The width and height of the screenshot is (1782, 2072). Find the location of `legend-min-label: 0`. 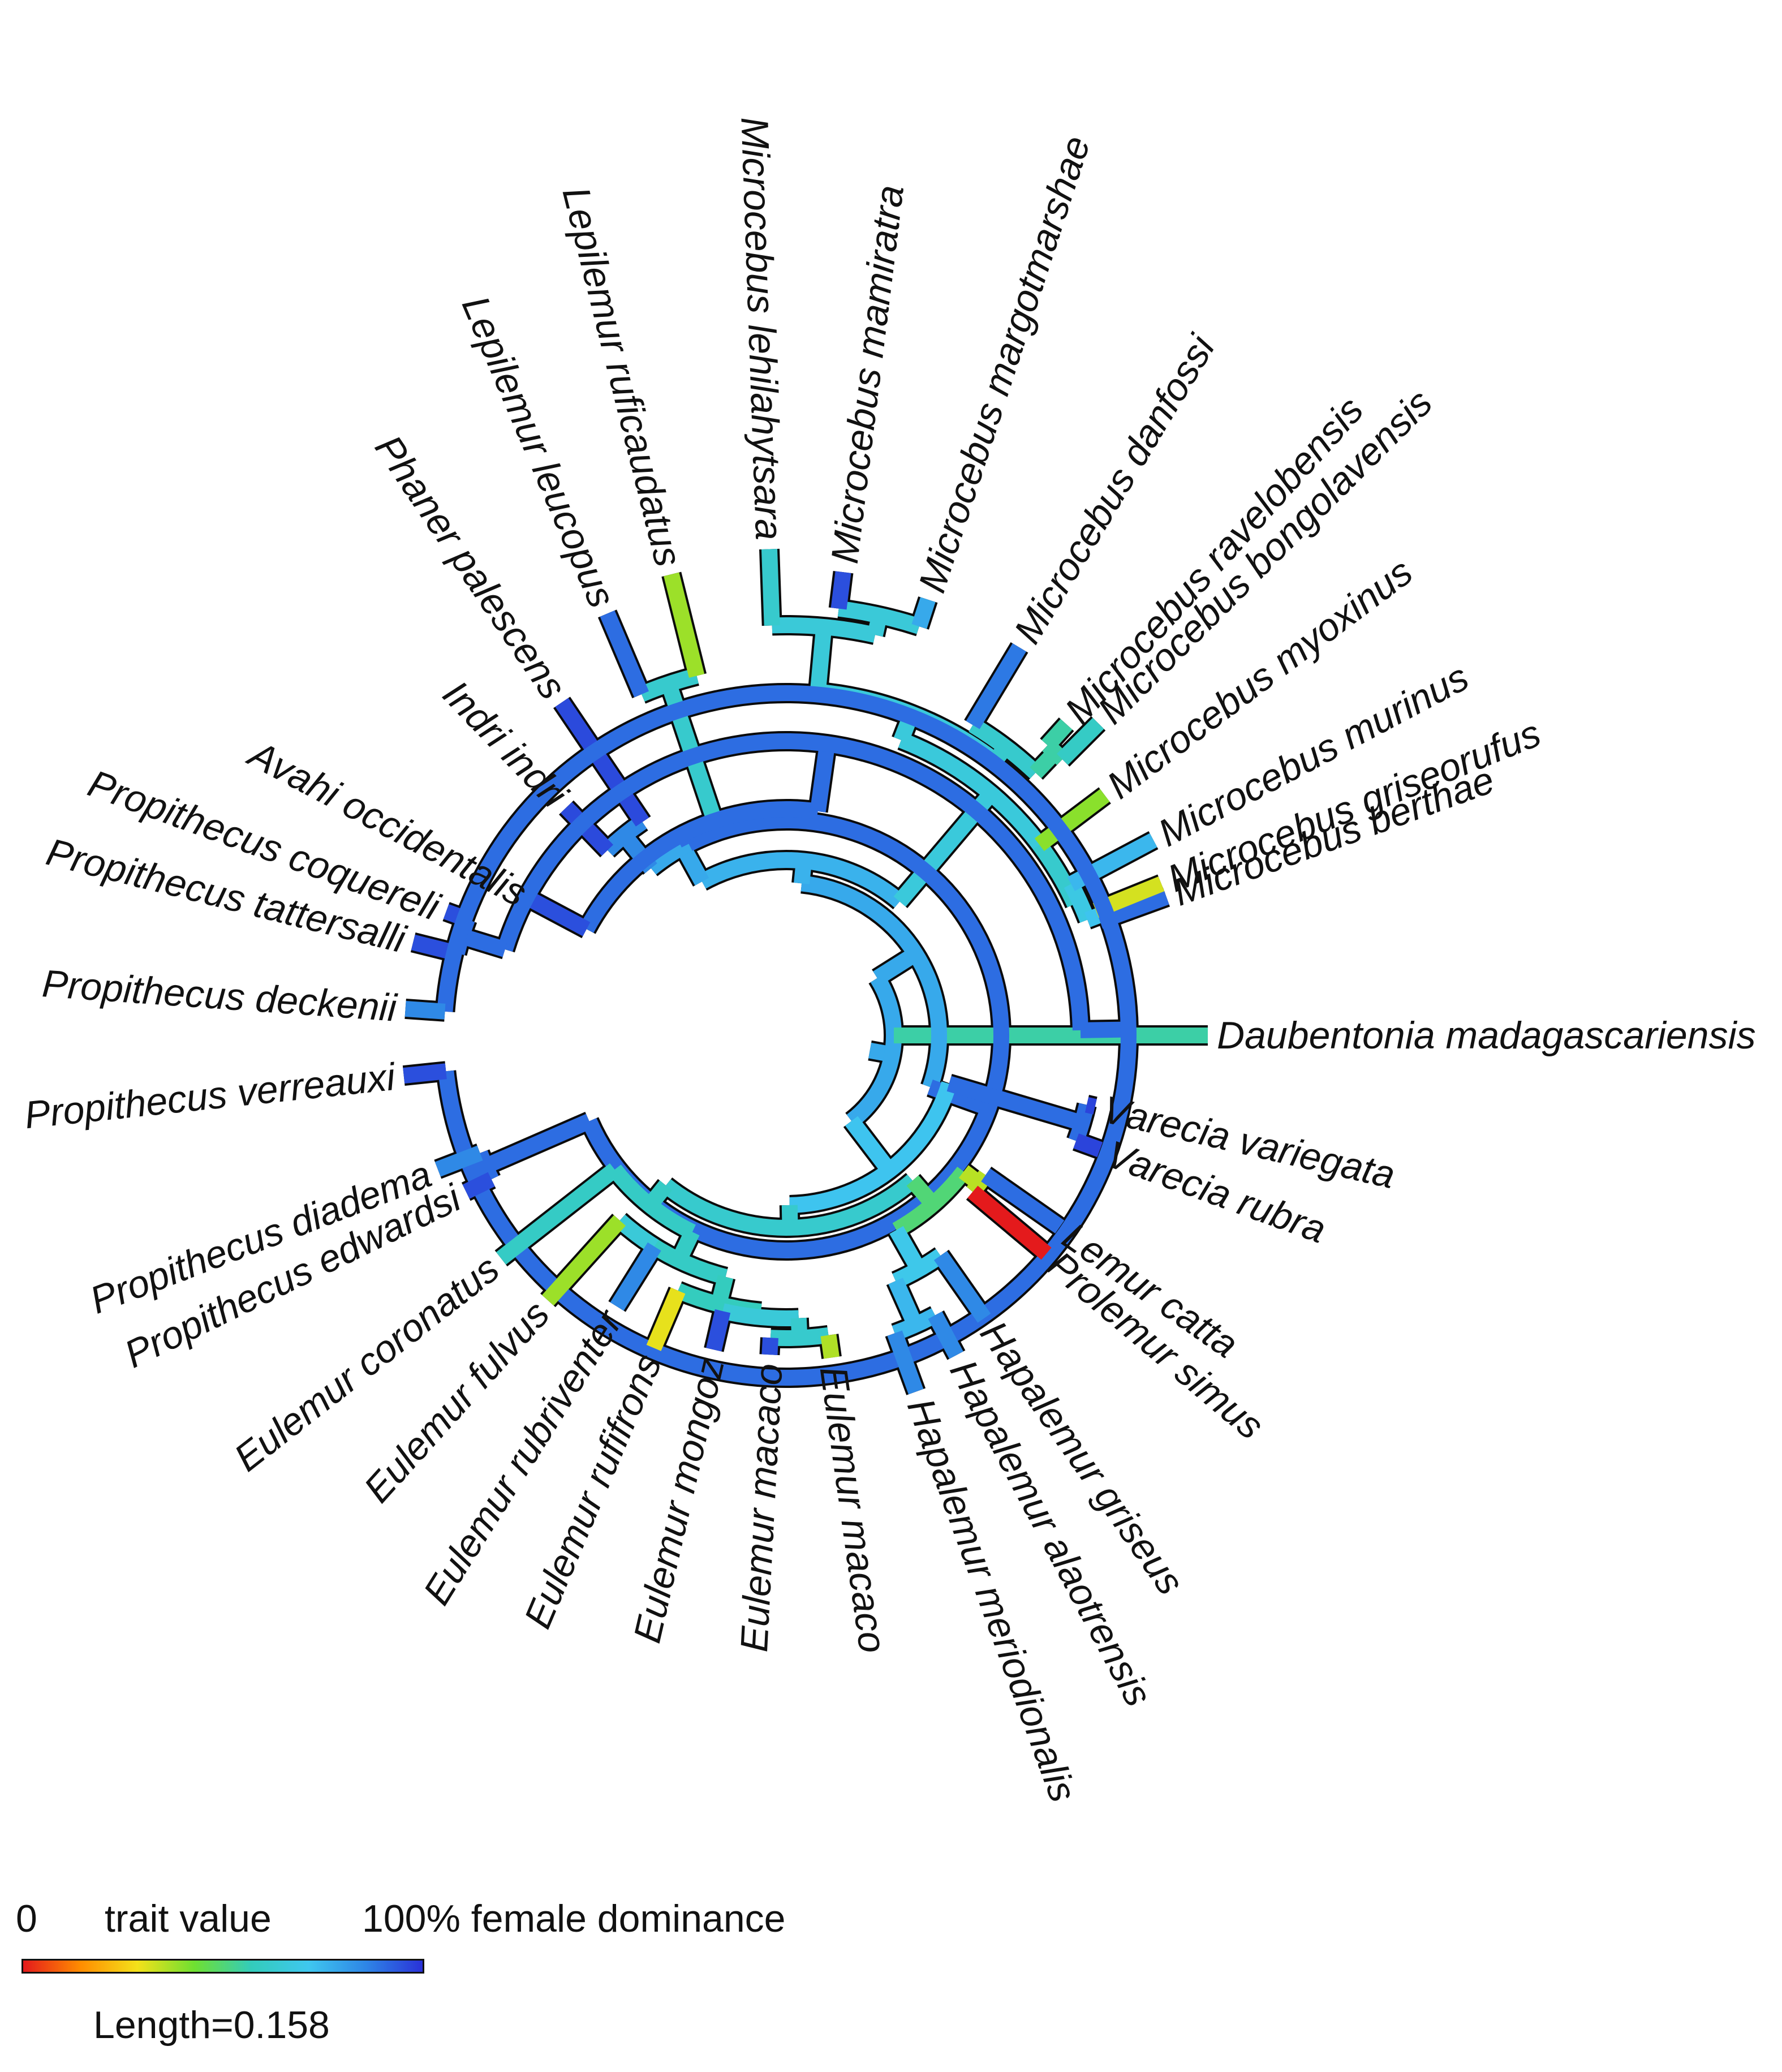

legend-min-label: 0 is located at coordinates (27, 1918).